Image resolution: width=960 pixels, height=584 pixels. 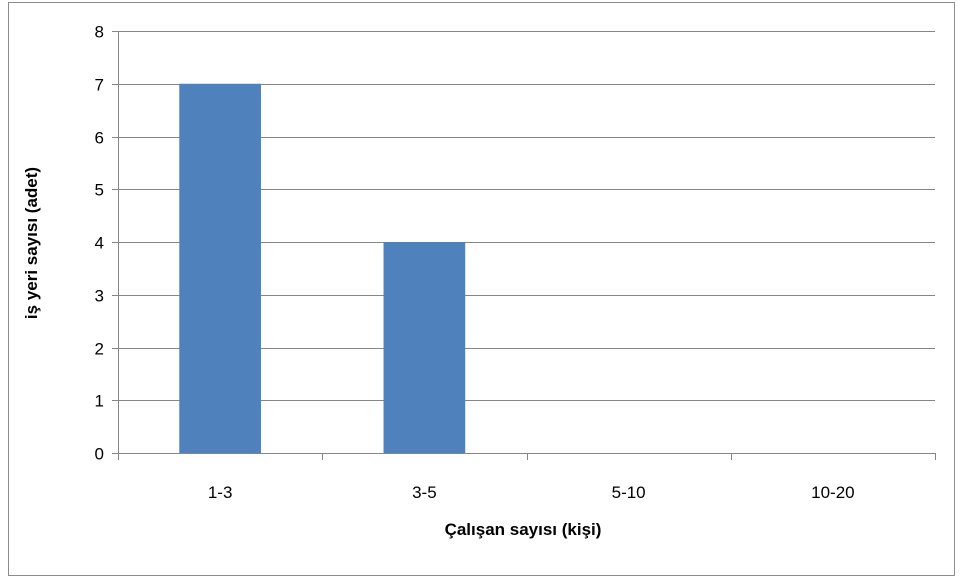 I want to click on y-tick-label: 1, so click(x=99, y=401).